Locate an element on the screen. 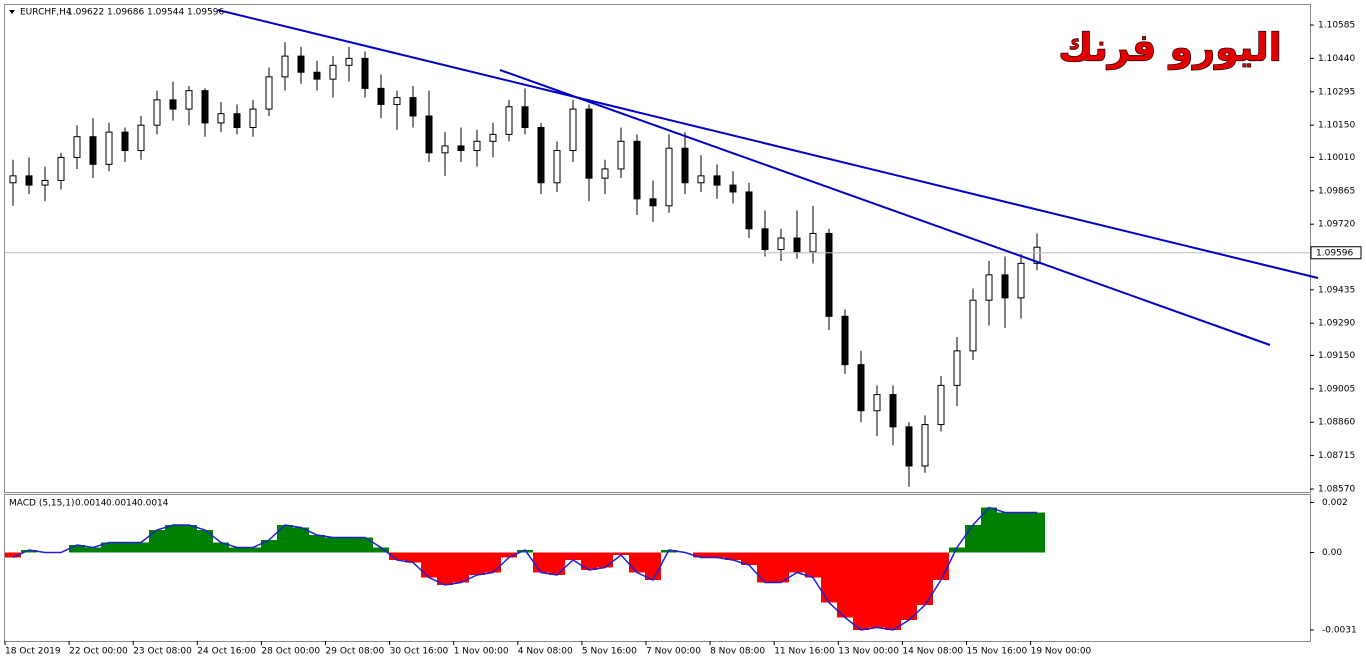  y-tick-label: 1.08860 is located at coordinates (1336, 423).